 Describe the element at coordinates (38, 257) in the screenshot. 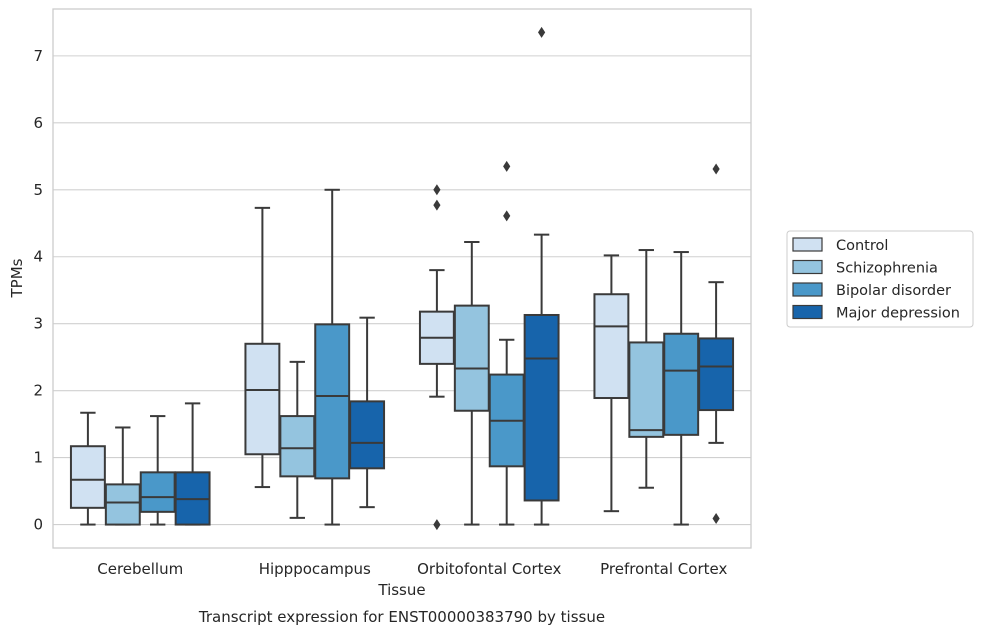

I see `y-tick-label: 4` at that location.